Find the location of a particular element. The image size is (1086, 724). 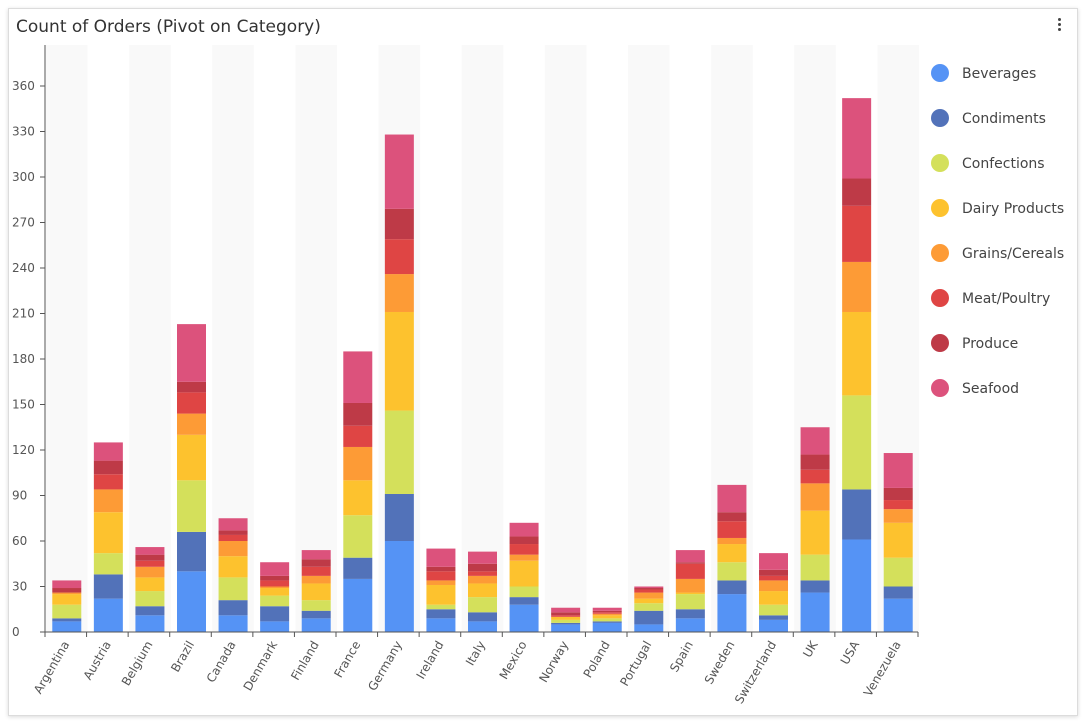

bar-ireland-confections: Ireland – Confections: 3 is located at coordinates (441, 607).